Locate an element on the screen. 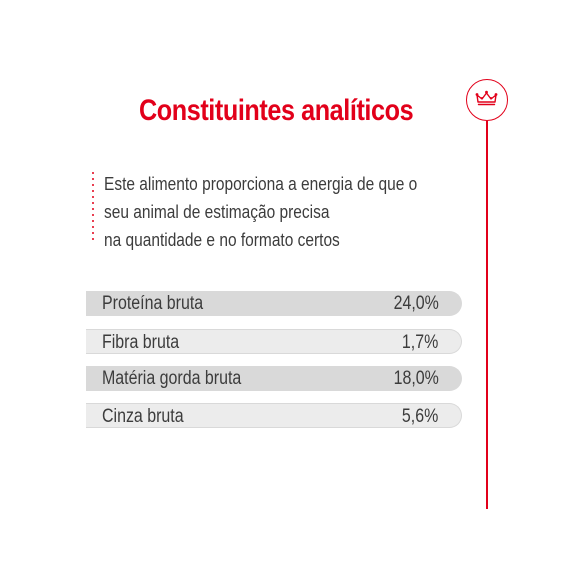  analytic-value: 24,0% is located at coordinates (416, 303).